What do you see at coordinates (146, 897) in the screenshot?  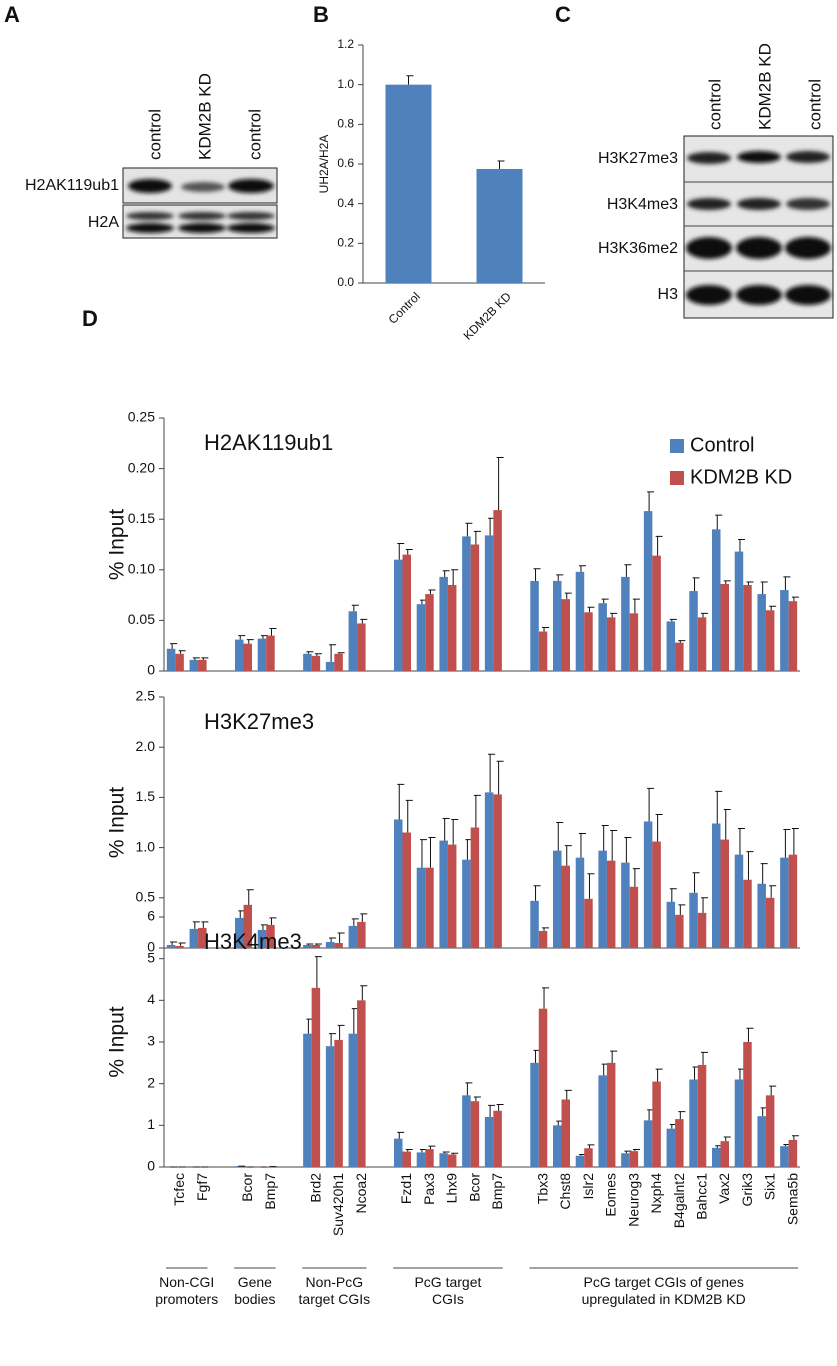 I see `y-tick-label: 0.5` at bounding box center [146, 897].